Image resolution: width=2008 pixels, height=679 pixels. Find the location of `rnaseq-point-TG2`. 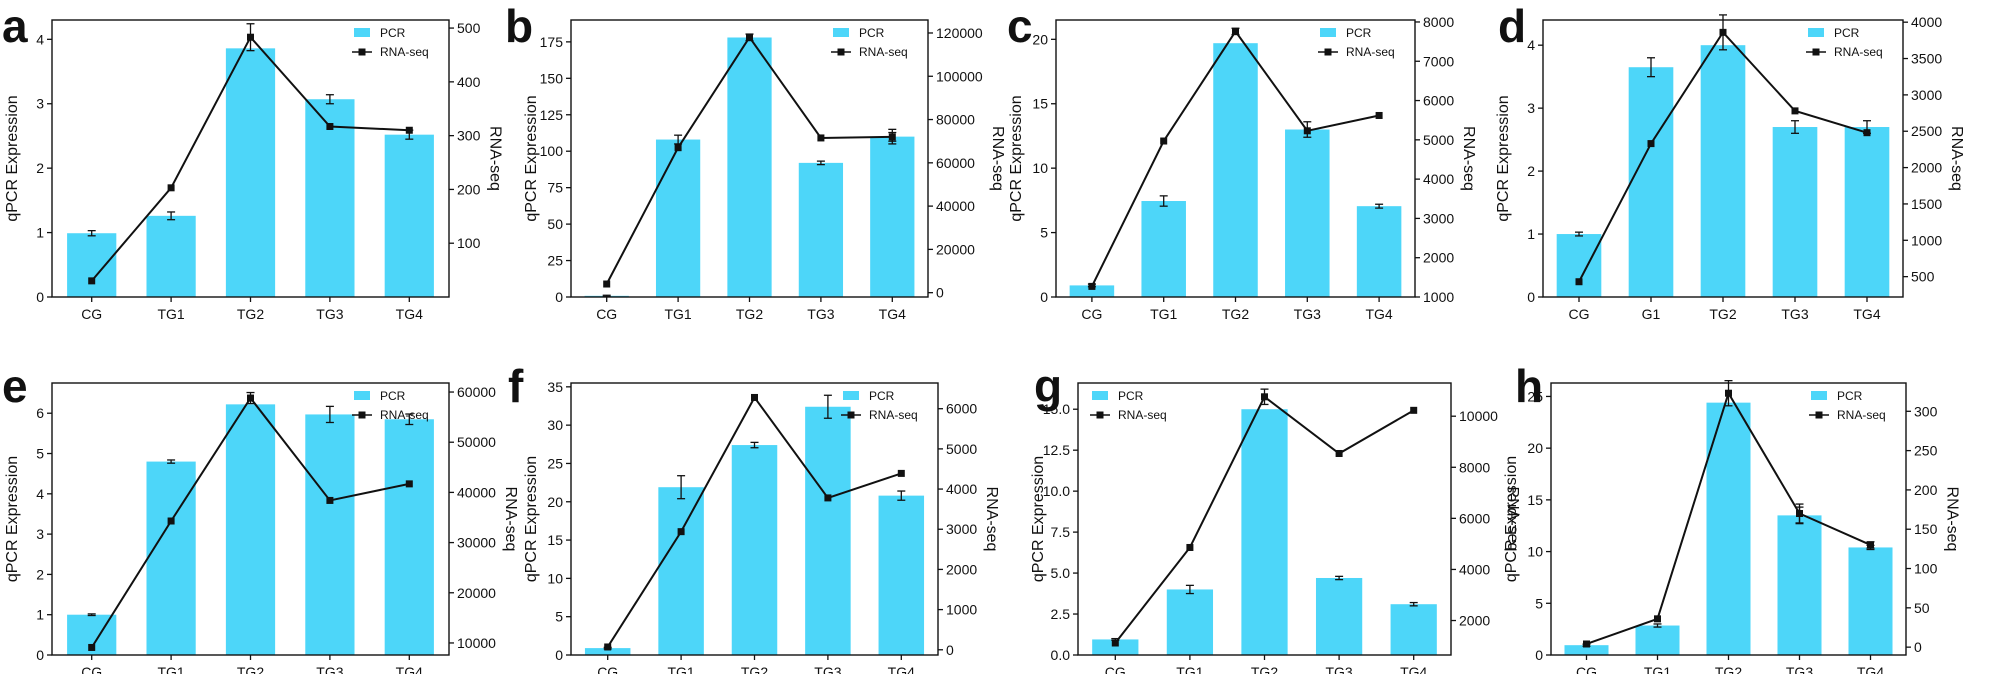

rnaseq-point-TG2 is located at coordinates (1264, 397).